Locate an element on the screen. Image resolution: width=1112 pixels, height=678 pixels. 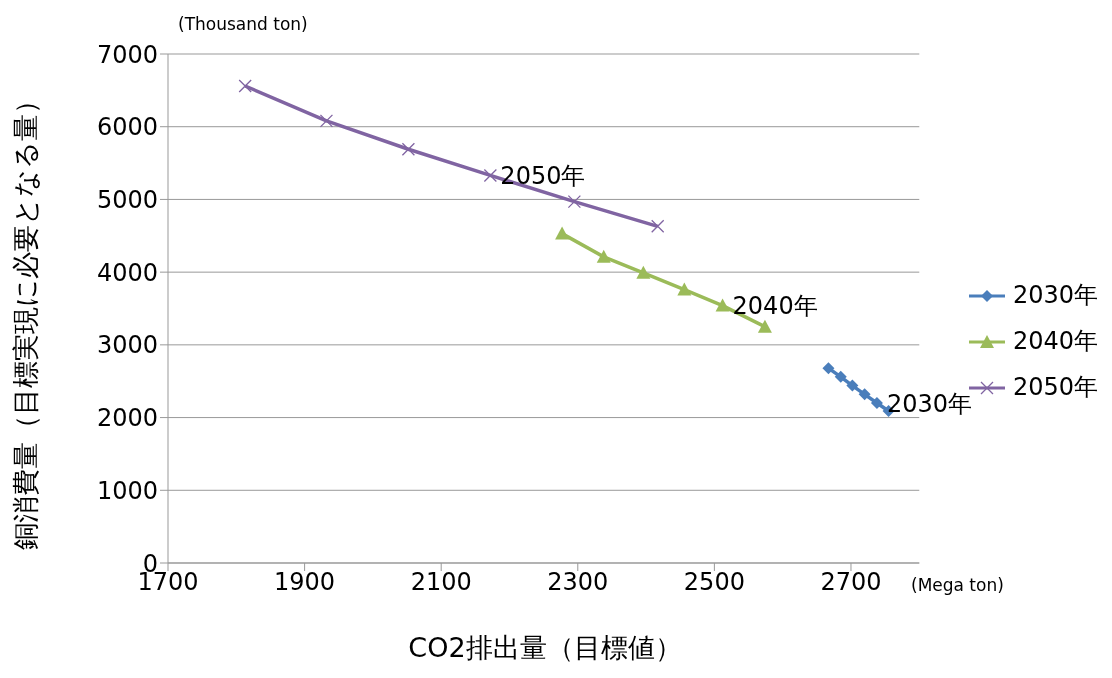
annotation: 2050年 is located at coordinates (543, 175).